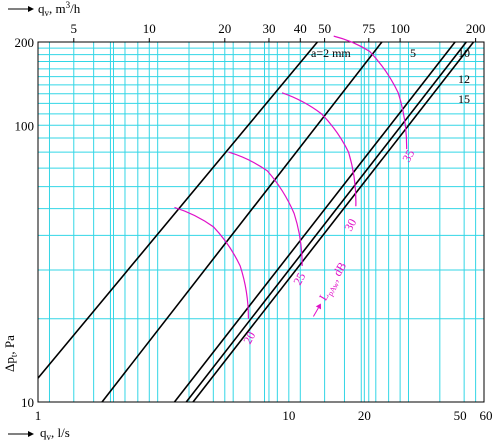  Describe the element at coordinates (368, 28) in the screenshot. I see `top-tick-label: 75` at that location.